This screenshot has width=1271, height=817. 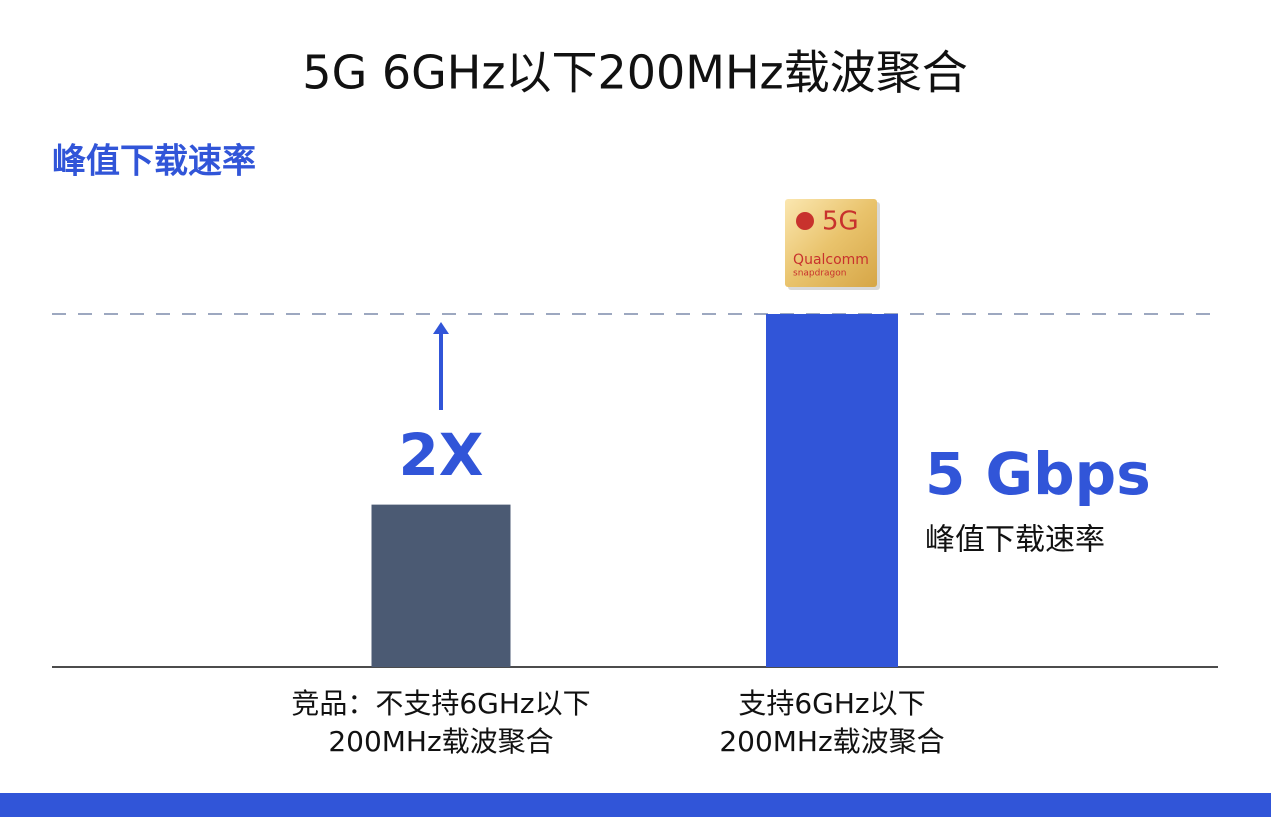 I want to click on value-sublabel: 峰值下载速率, so click(x=1015, y=540).